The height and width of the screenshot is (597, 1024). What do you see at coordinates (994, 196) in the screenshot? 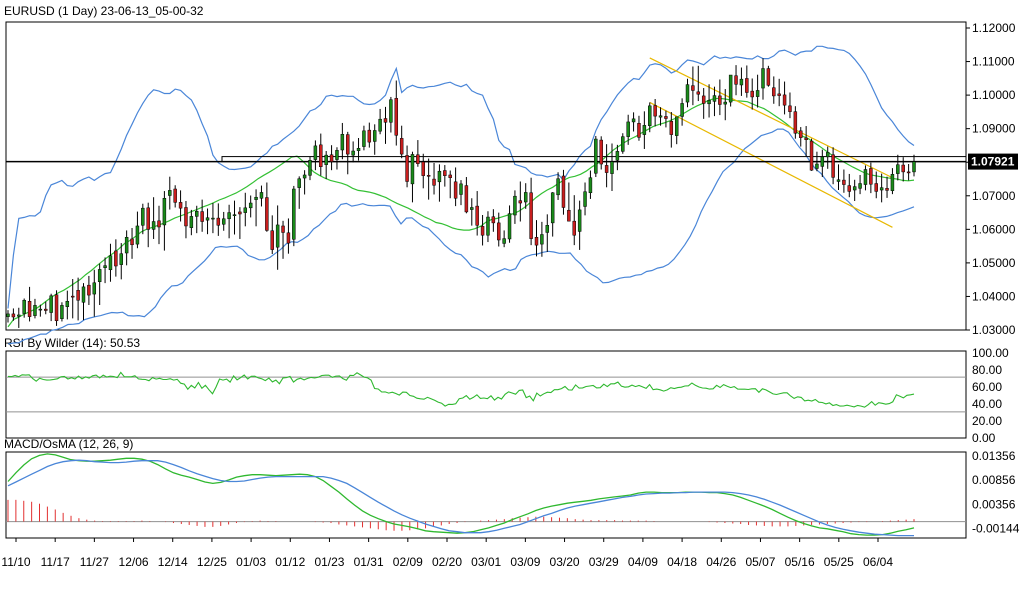
I see `price-tick-label: 1.07000` at bounding box center [994, 196].